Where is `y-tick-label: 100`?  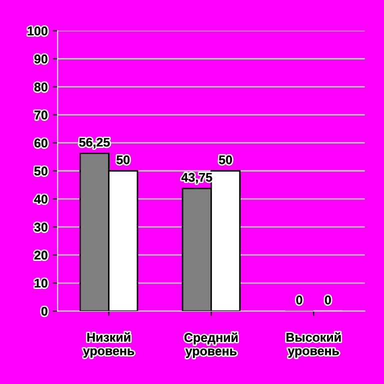
y-tick-label: 100 is located at coordinates (38, 31).